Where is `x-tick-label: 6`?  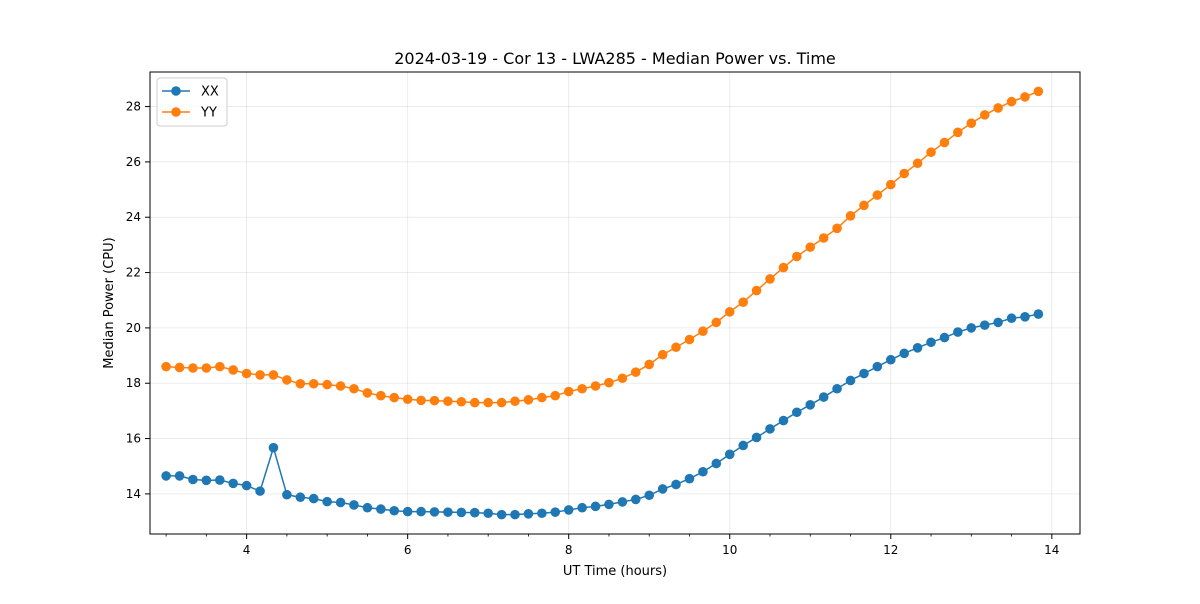 x-tick-label: 6 is located at coordinates (408, 550).